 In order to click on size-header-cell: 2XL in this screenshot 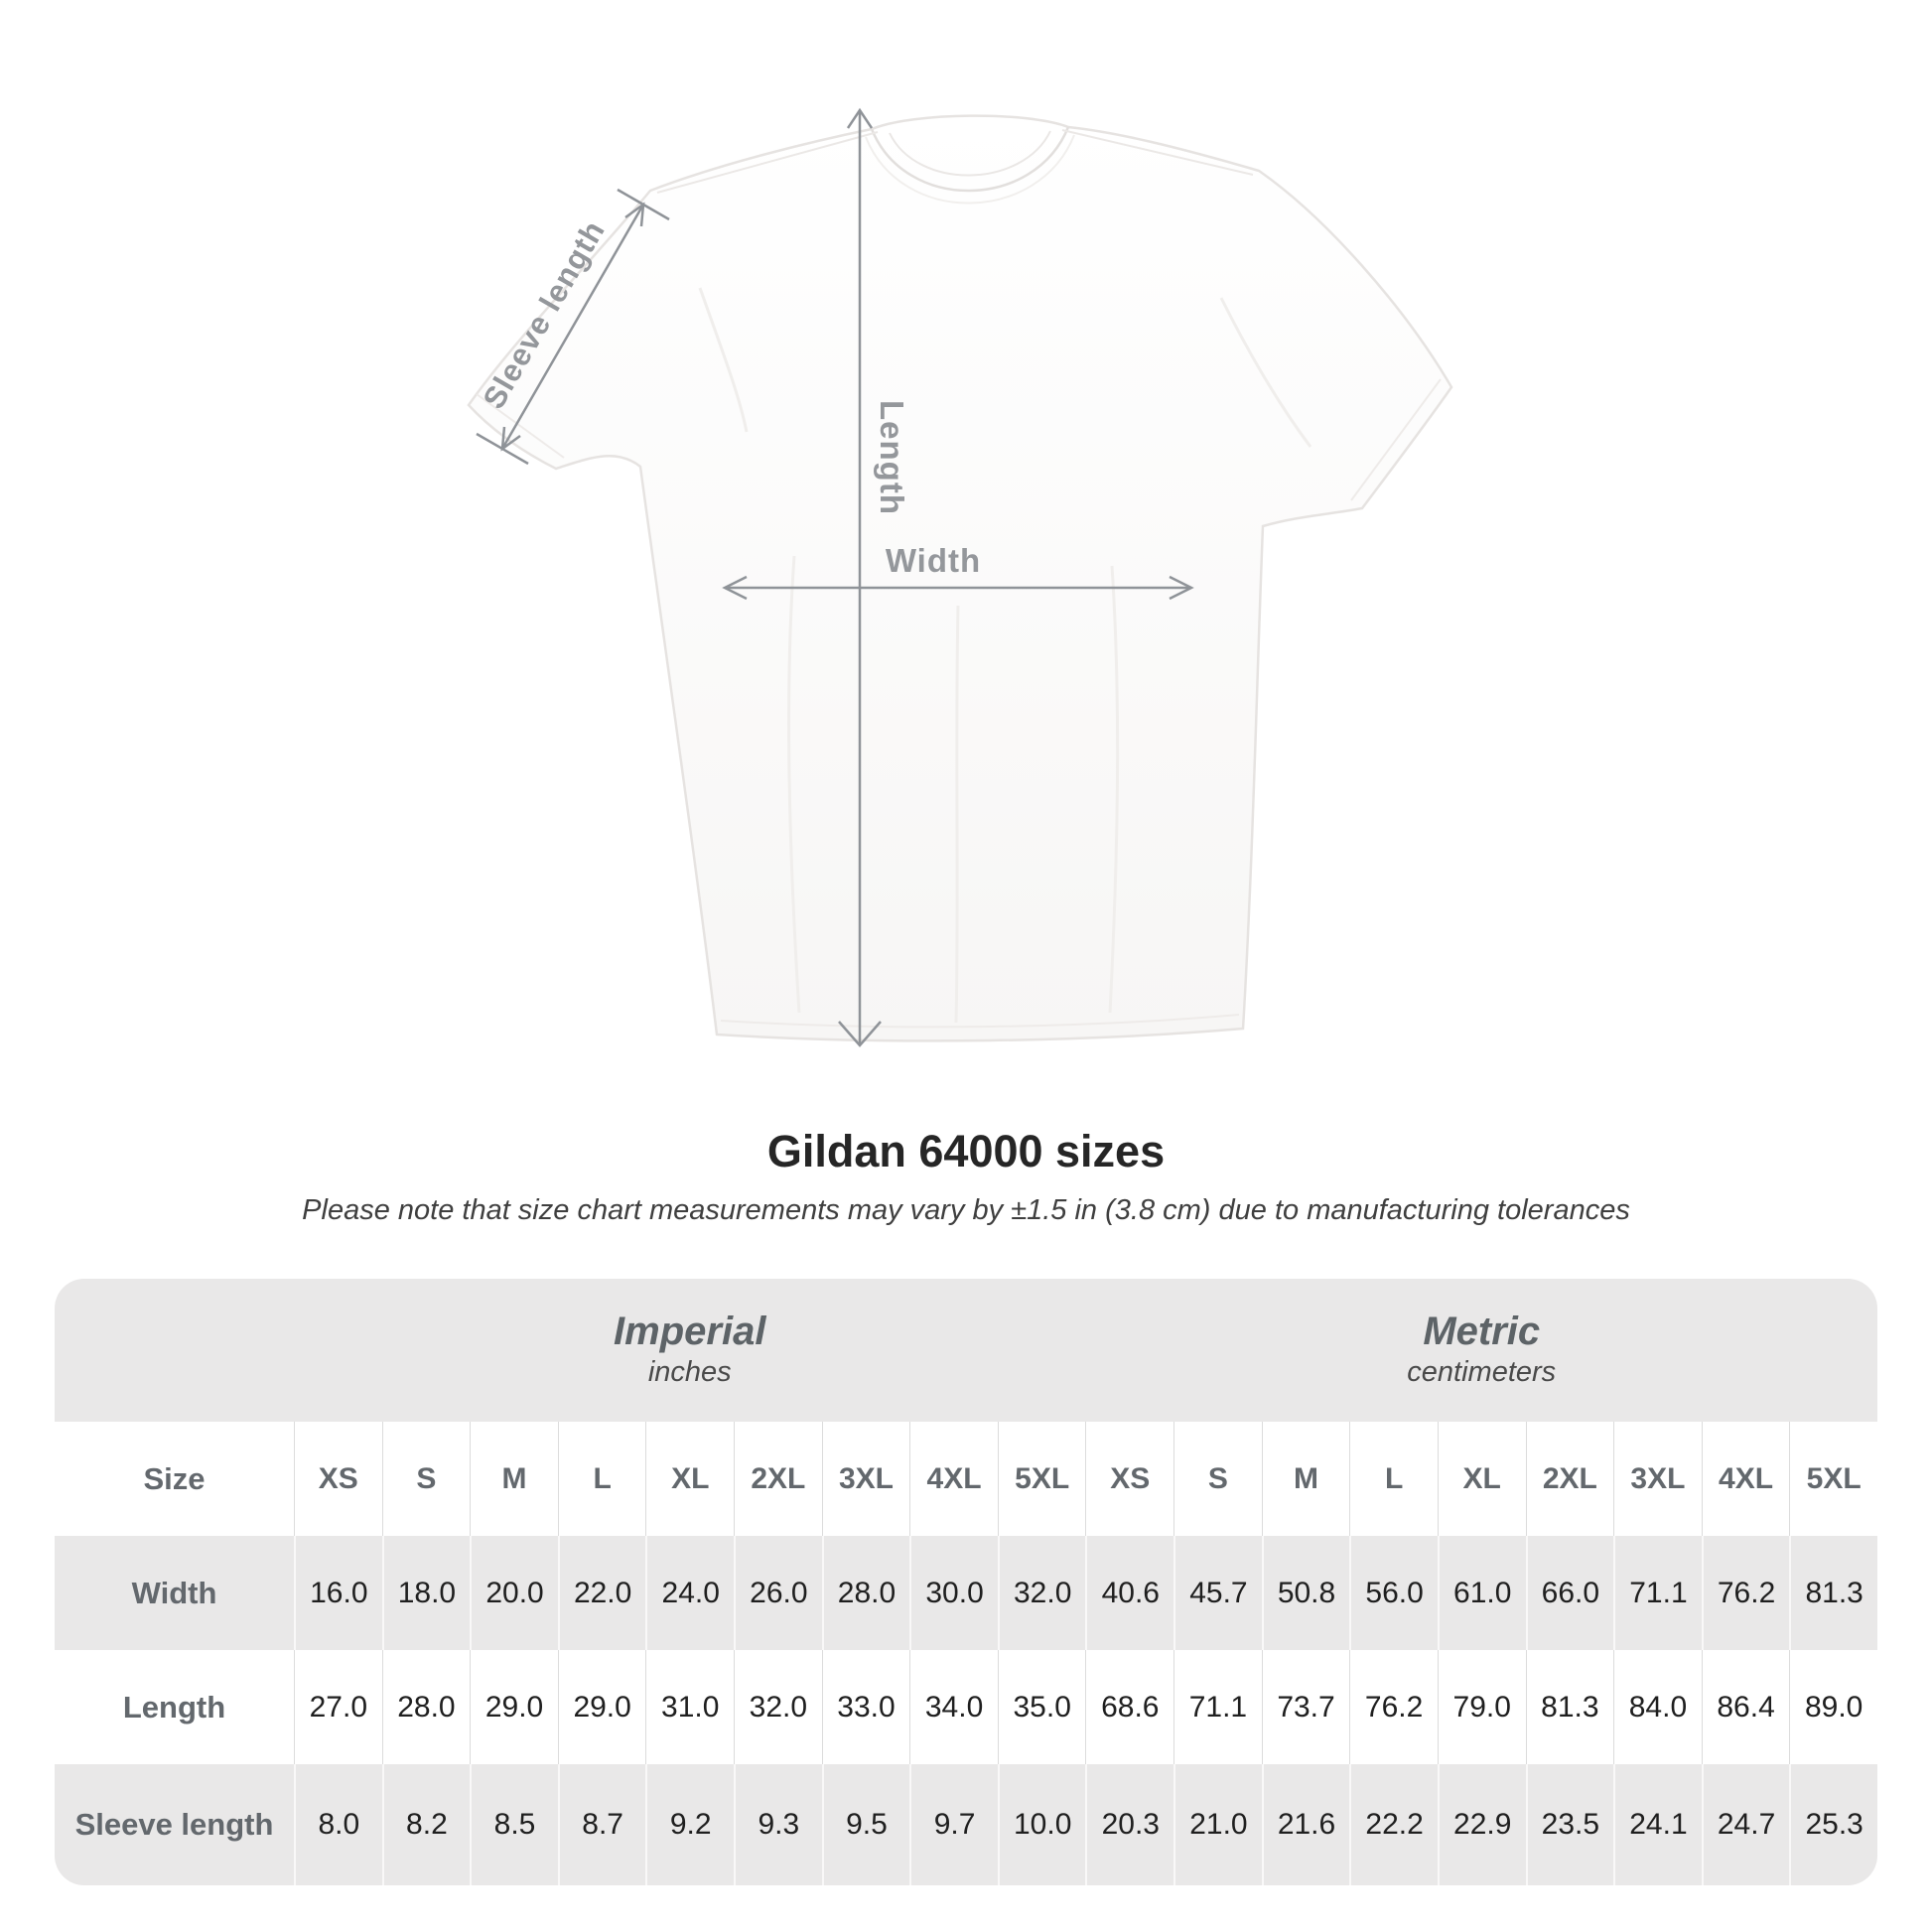, I will do `click(778, 1479)`.